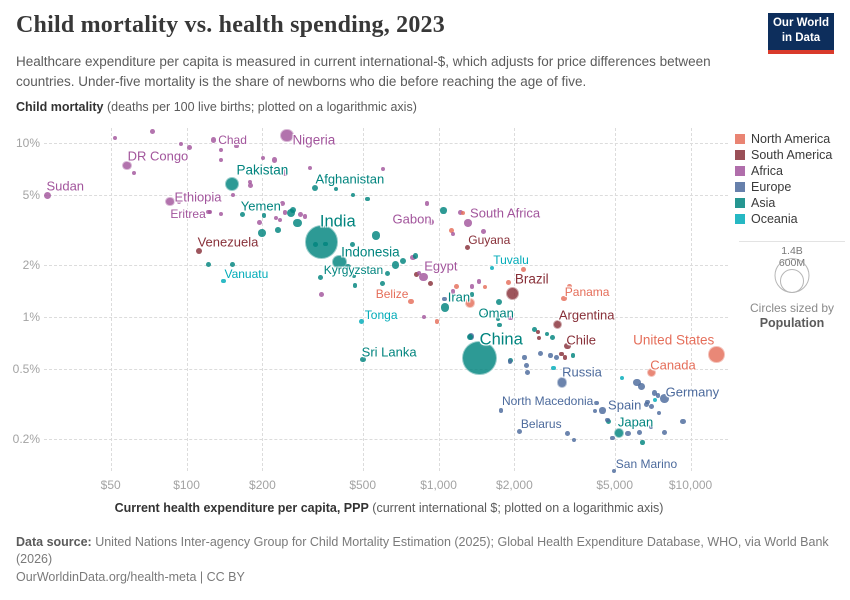 This screenshot has width=850, height=600. What do you see at coordinates (614, 471) in the screenshot?
I see `data-point-san-marino` at bounding box center [614, 471].